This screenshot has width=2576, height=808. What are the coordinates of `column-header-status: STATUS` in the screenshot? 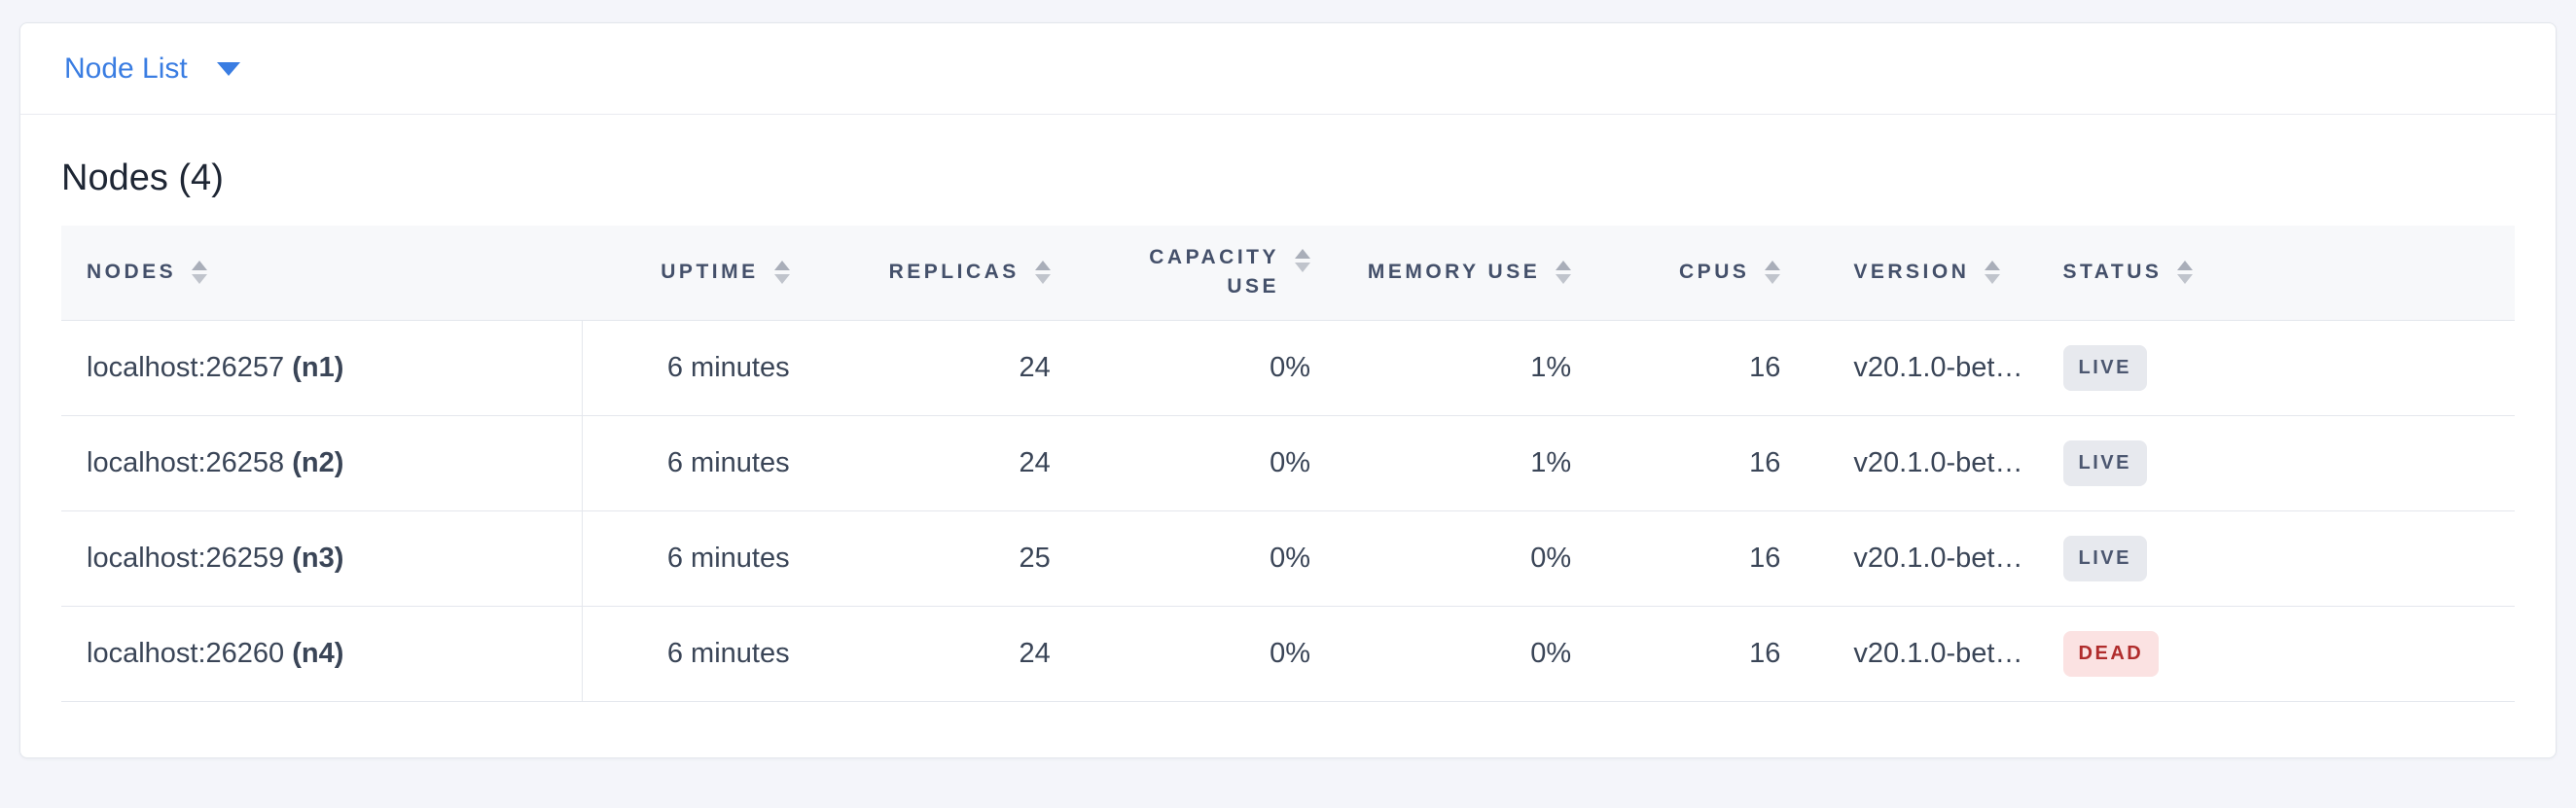 It's located at (2272, 273).